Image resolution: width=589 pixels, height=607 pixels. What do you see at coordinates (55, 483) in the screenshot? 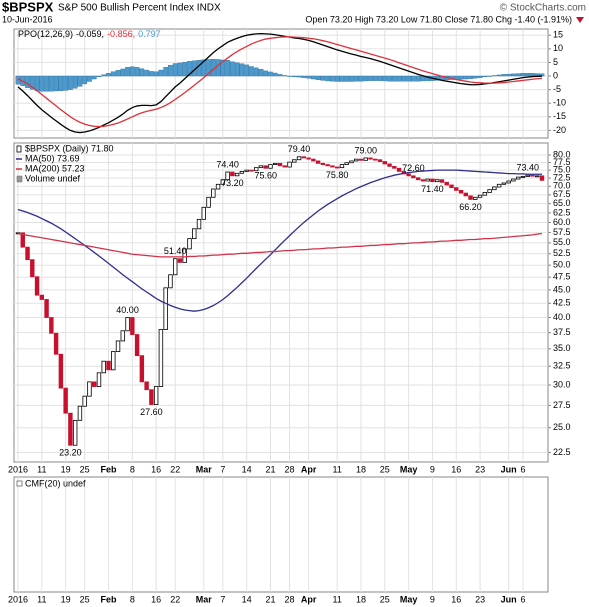
I see `panel-title: CMF(20) undef` at bounding box center [55, 483].